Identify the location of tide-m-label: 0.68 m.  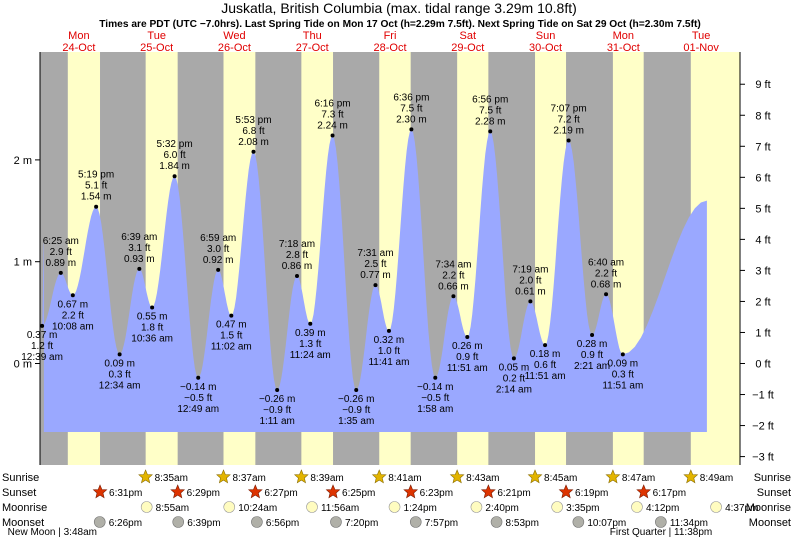
(606, 284).